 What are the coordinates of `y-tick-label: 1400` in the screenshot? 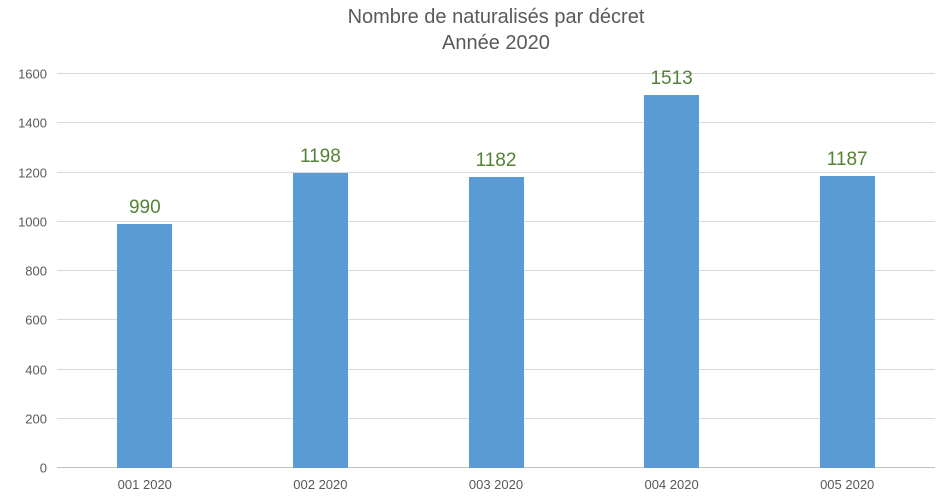 It's located at (32, 123).